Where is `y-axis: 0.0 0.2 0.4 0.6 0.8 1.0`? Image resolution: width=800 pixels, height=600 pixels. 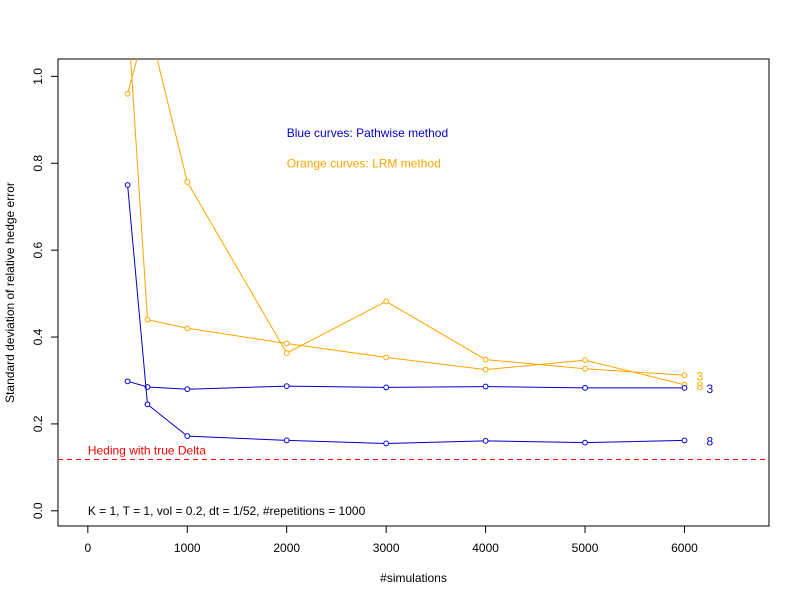 y-axis: 0.0 0.2 0.4 0.6 0.8 1.0 is located at coordinates (45, 293).